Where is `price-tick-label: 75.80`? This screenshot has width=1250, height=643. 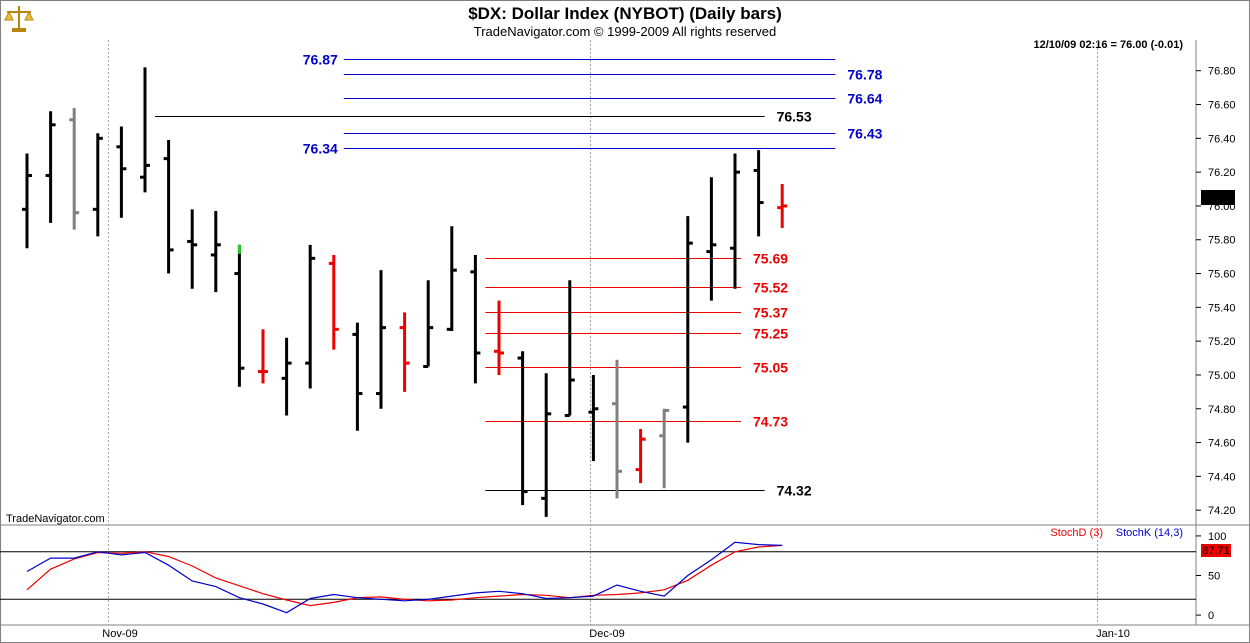
price-tick-label: 75.80 is located at coordinates (1222, 241).